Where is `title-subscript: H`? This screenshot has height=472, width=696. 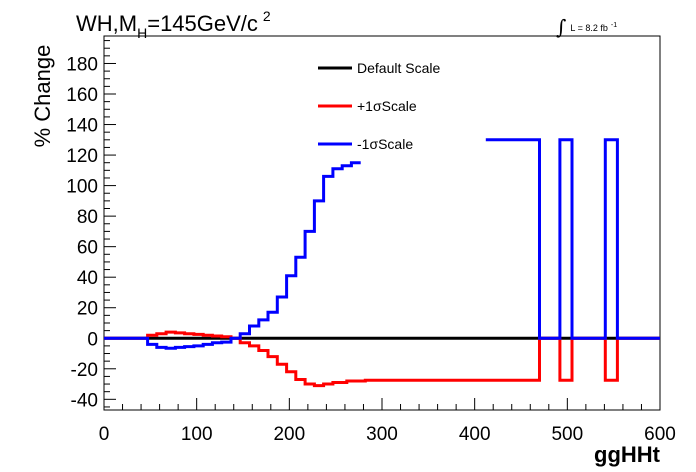
title-subscript: H is located at coordinates (142, 33).